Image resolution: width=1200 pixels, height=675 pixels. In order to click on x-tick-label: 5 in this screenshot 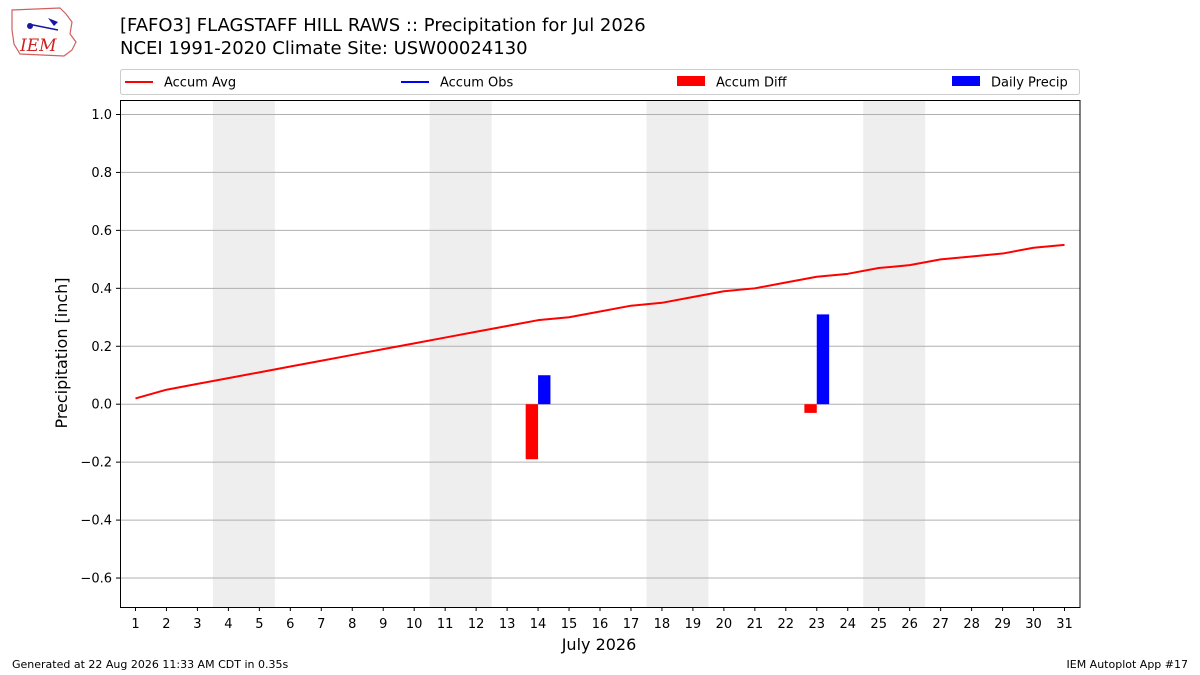, I will do `click(259, 624)`.